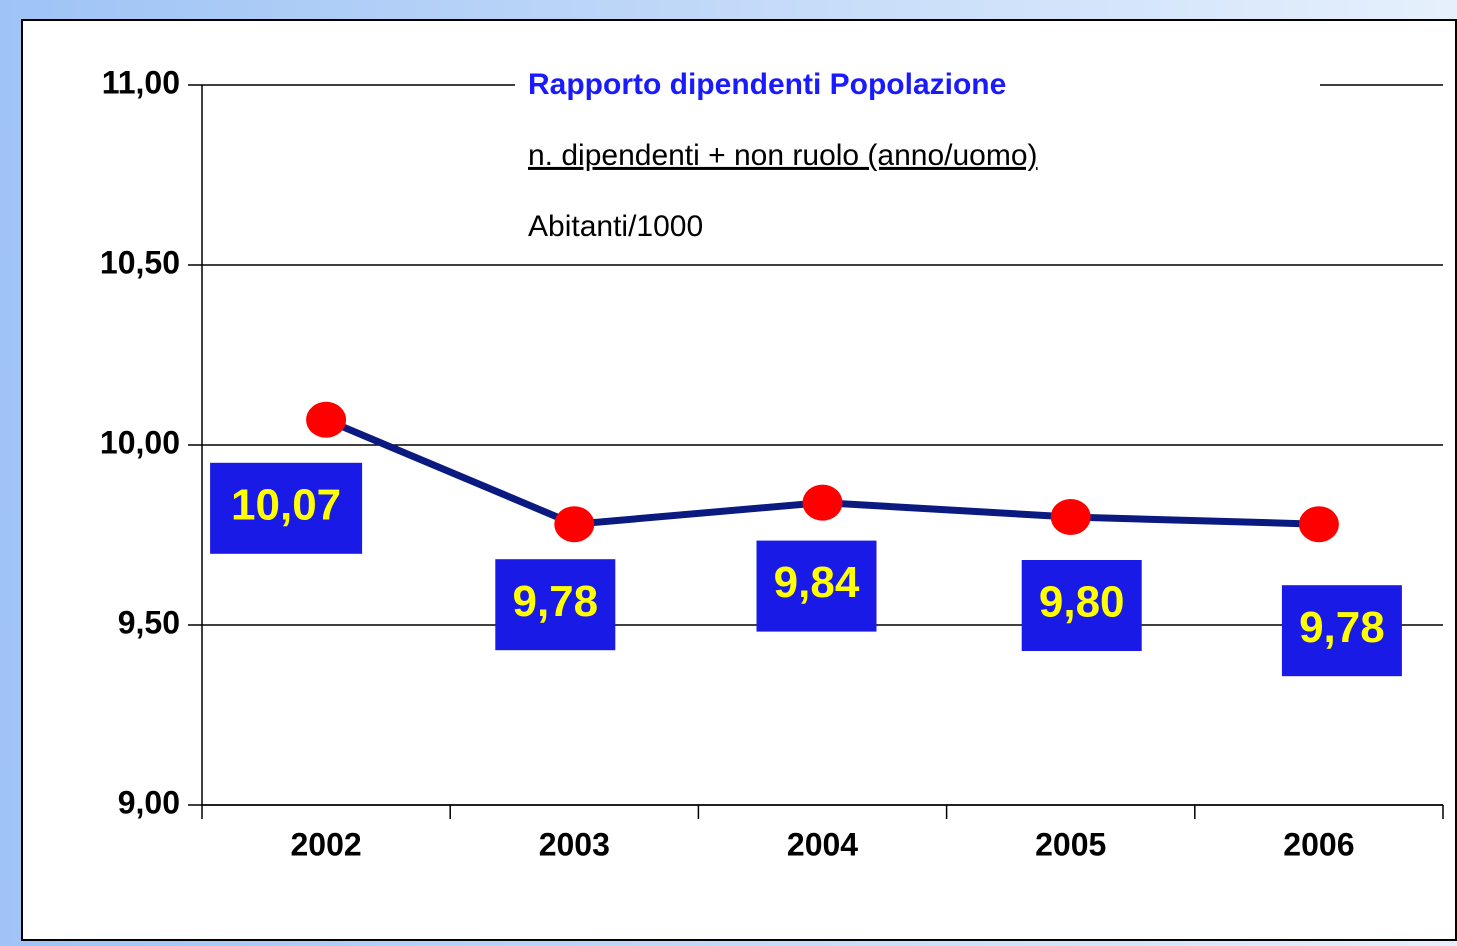 The width and height of the screenshot is (1457, 946). I want to click on y-tick-label: 11,00, so click(141, 82).